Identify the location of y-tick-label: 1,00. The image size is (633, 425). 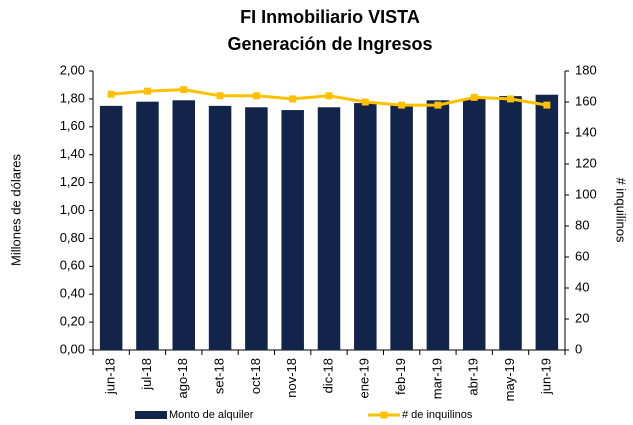
(72, 209).